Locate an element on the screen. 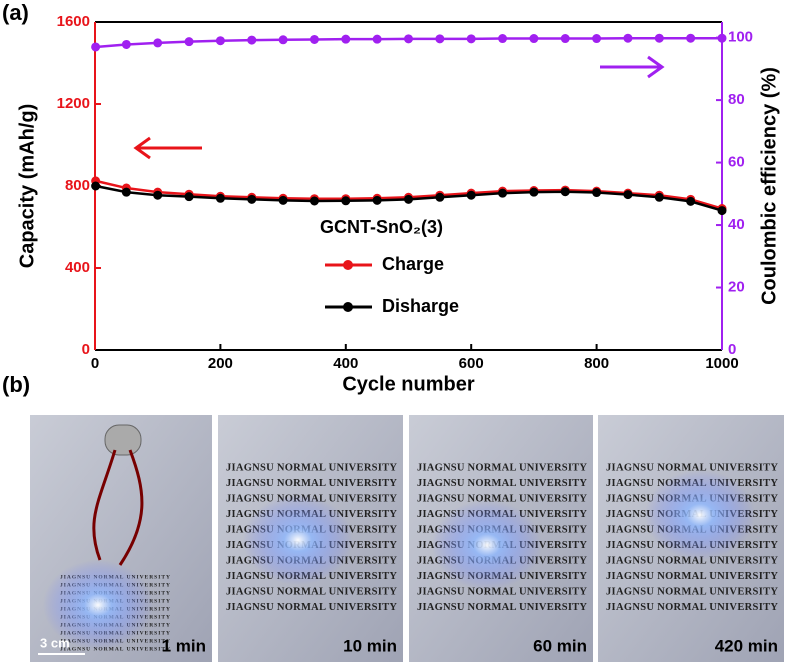 The width and height of the screenshot is (787, 667). time-label: 1 min is located at coordinates (184, 645).